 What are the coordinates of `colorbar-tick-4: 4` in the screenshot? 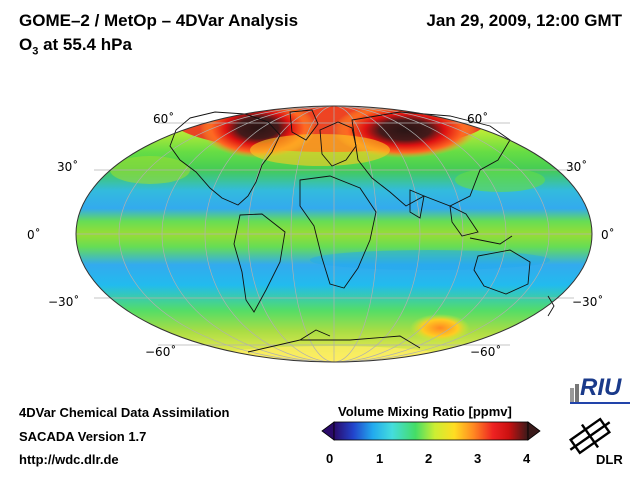 It's located at (527, 458).